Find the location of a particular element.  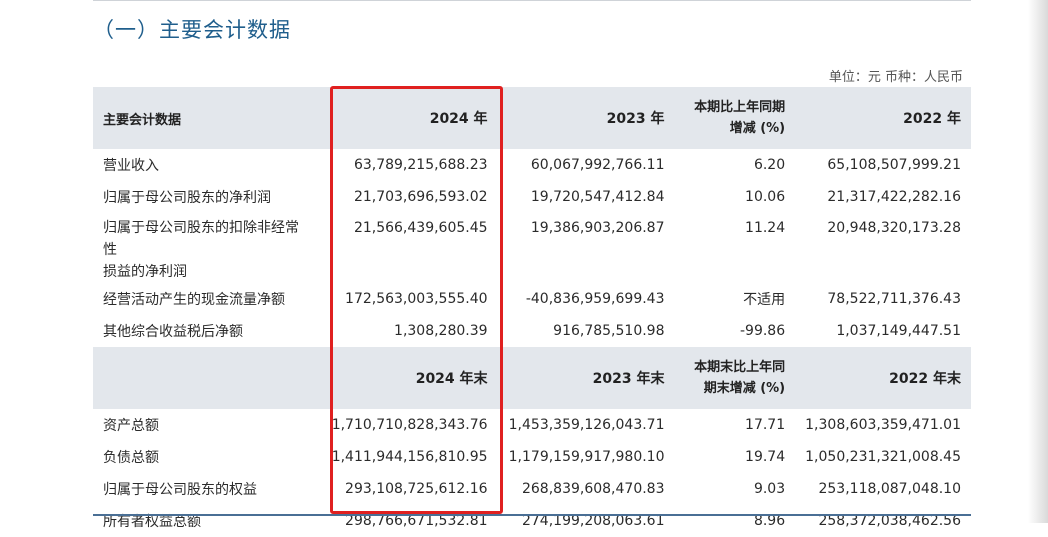

value-change: 8.96 is located at coordinates (769, 521).